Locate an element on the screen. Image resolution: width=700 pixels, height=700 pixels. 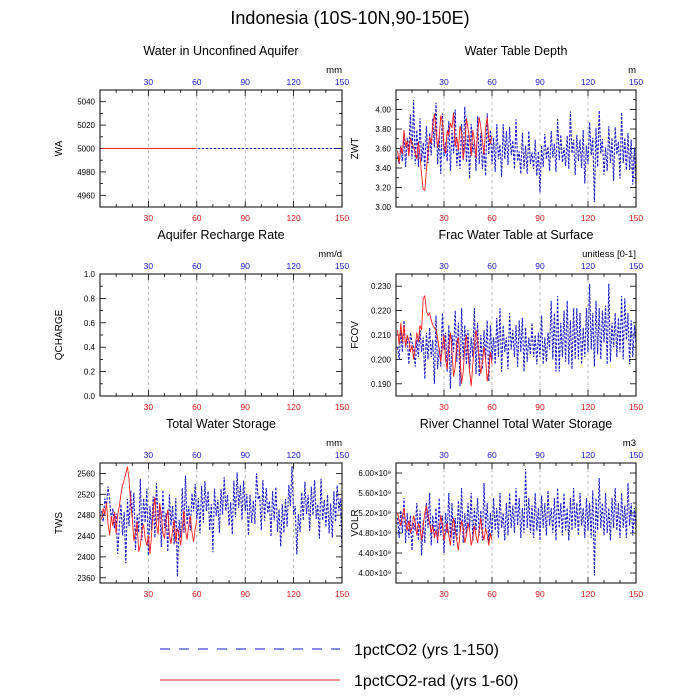
y-tick-label: 3.40 is located at coordinates (383, 168).